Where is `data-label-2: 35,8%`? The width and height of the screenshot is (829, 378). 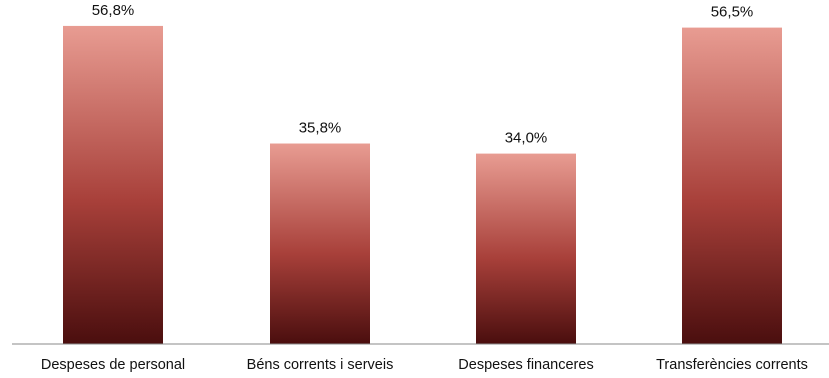 data-label-2: 35,8% is located at coordinates (320, 128).